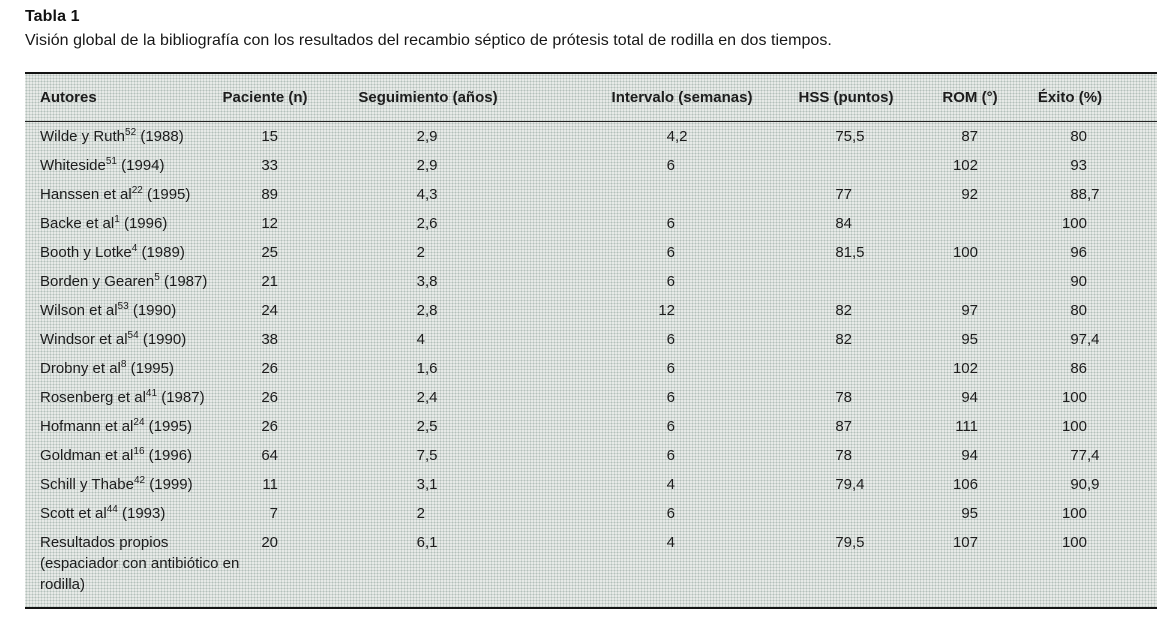 The image size is (1174, 626). Describe the element at coordinates (103, 513) in the screenshot. I see `autor-cell: Scott et al44 (1993)` at that location.